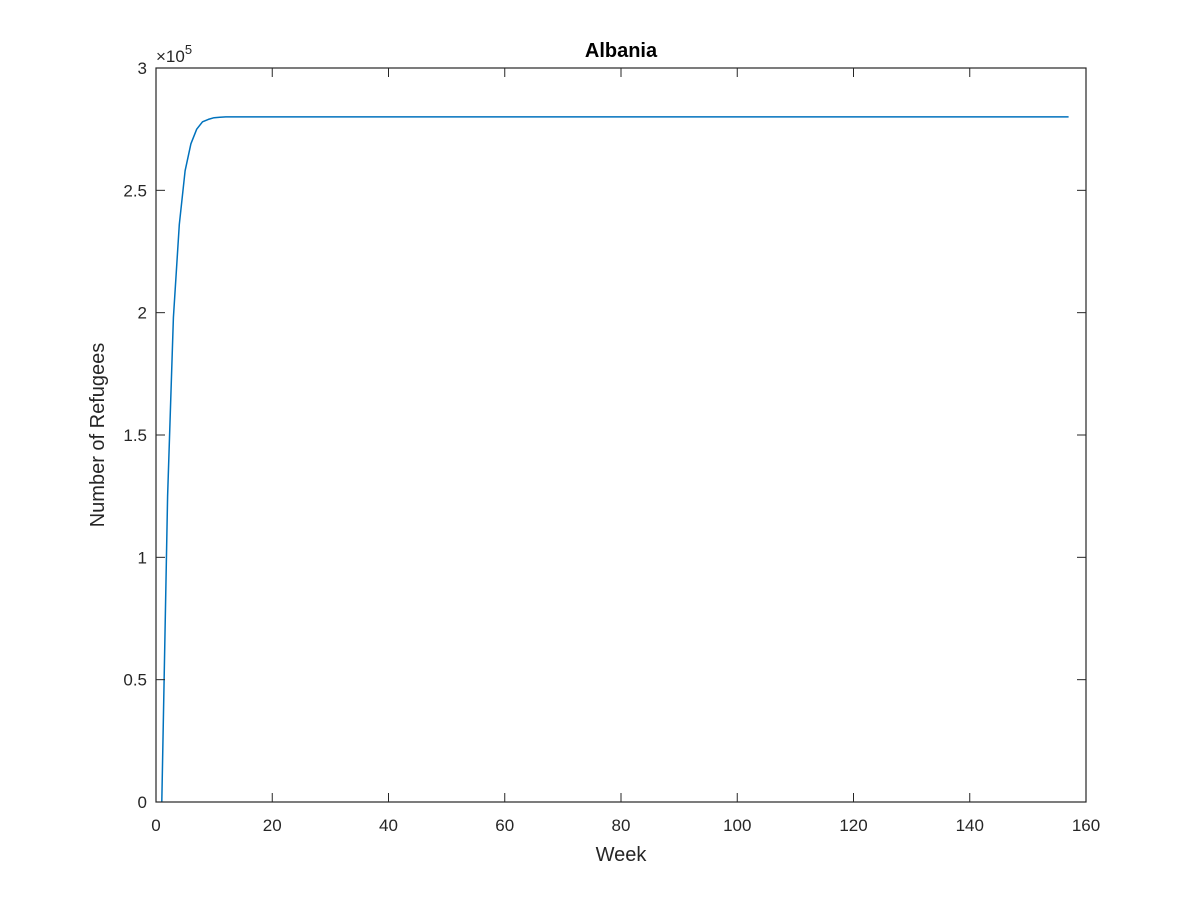 The width and height of the screenshot is (1200, 900). Describe the element at coordinates (155, 825) in the screenshot. I see `x-tick-label: 0` at that location.